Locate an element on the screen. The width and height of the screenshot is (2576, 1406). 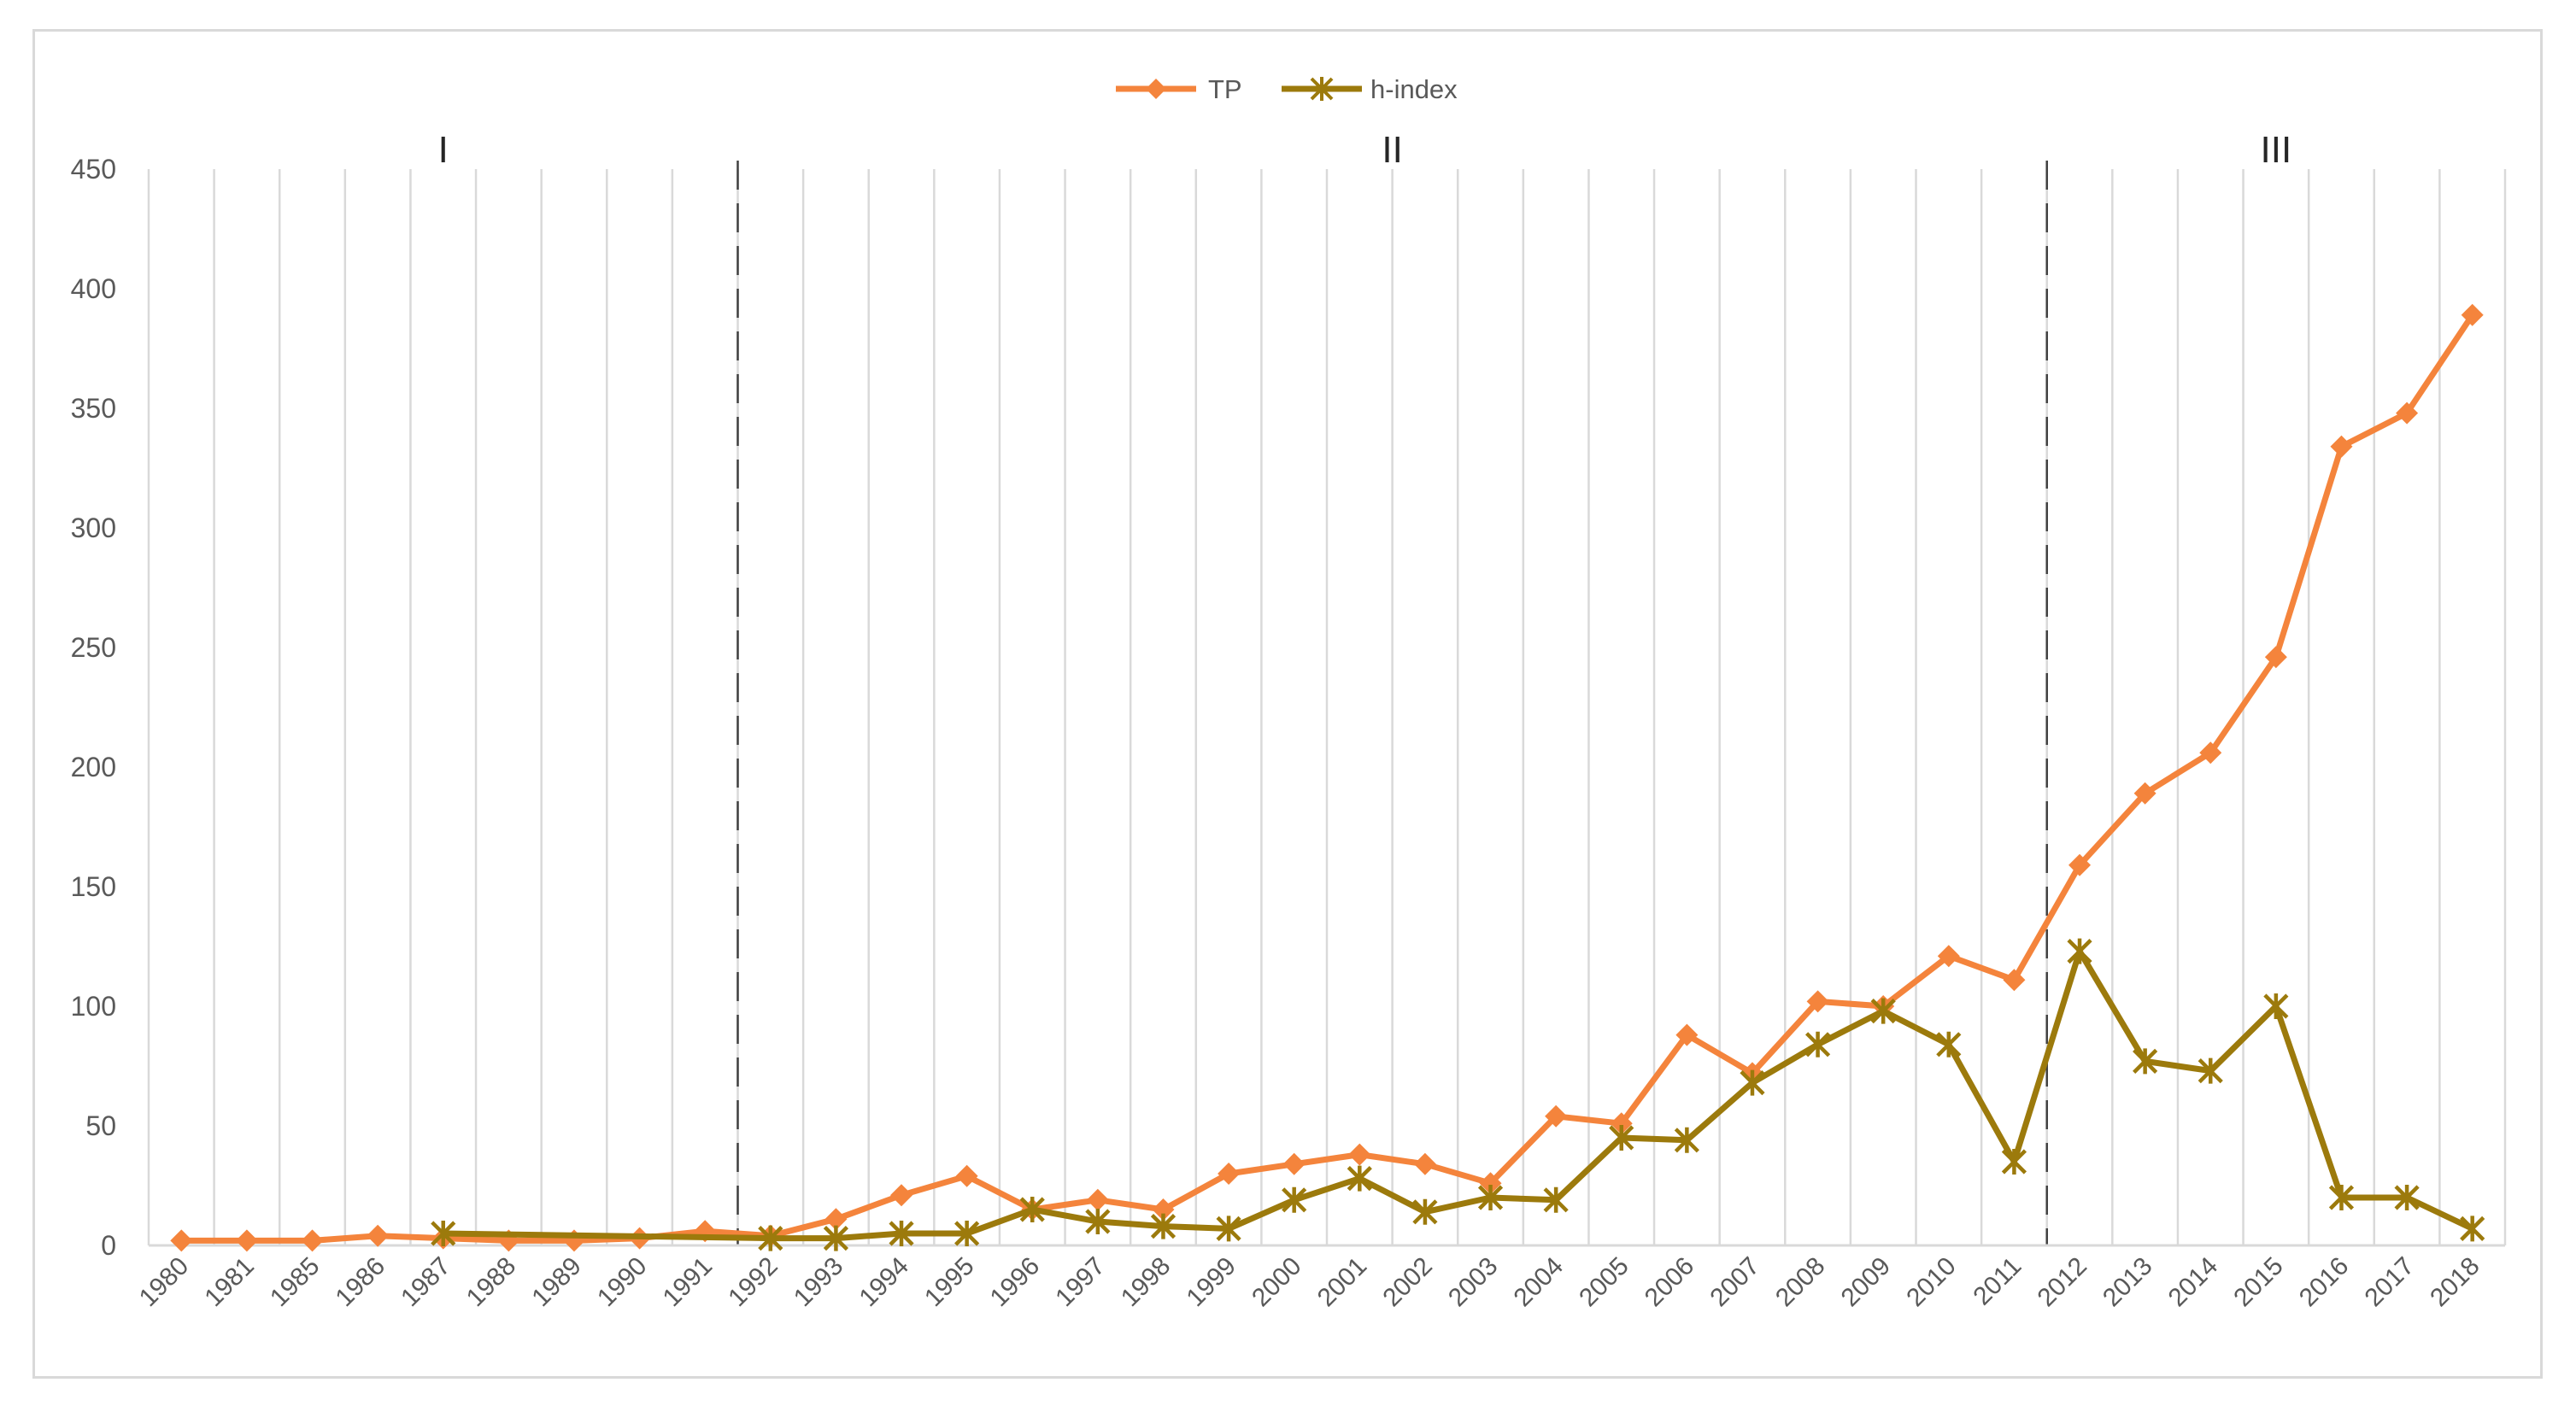
legend-marker-h-index is located at coordinates (1322, 89).